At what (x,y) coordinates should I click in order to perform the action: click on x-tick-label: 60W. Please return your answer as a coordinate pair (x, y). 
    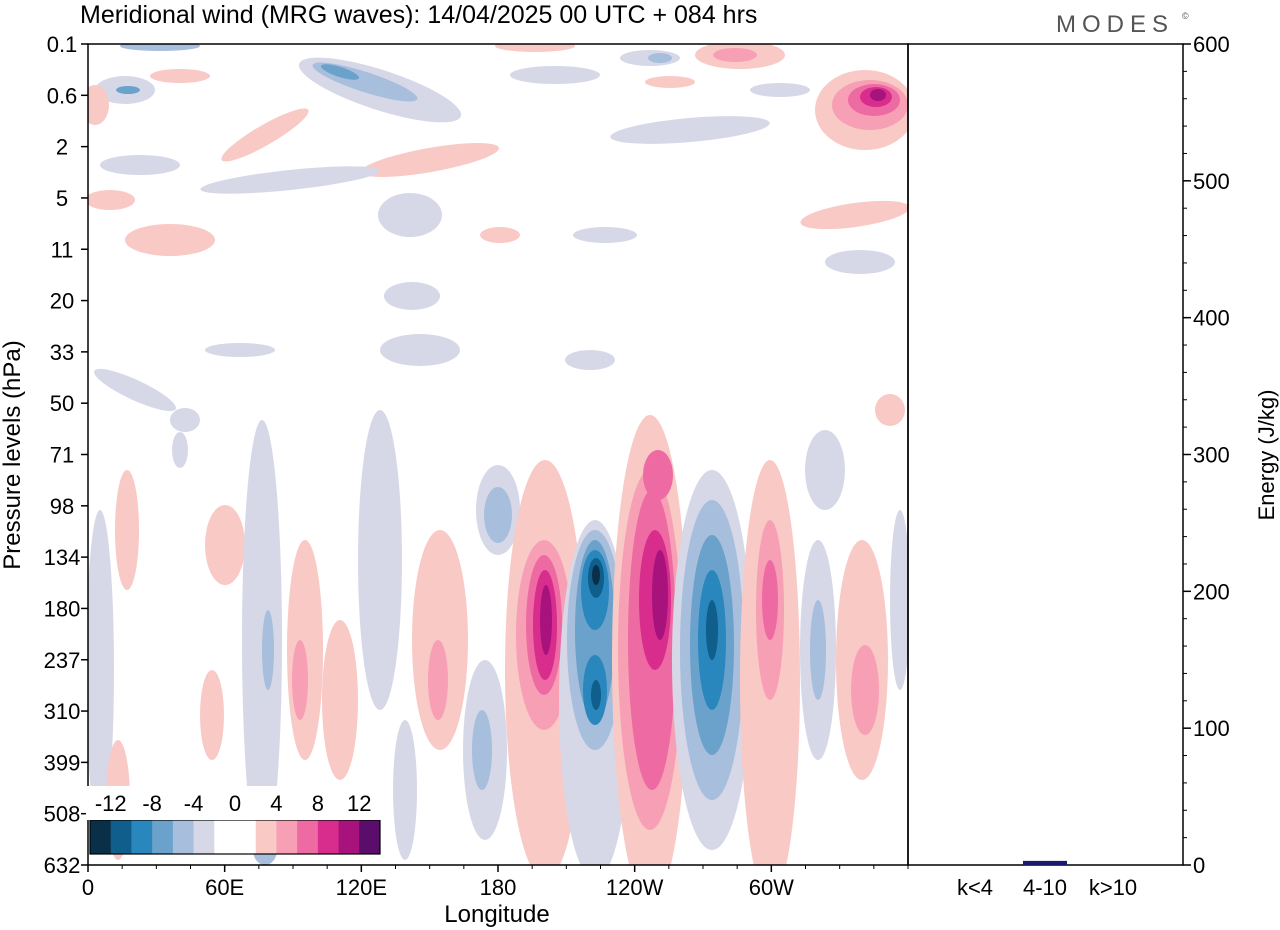
    Looking at the image, I should click on (771, 887).